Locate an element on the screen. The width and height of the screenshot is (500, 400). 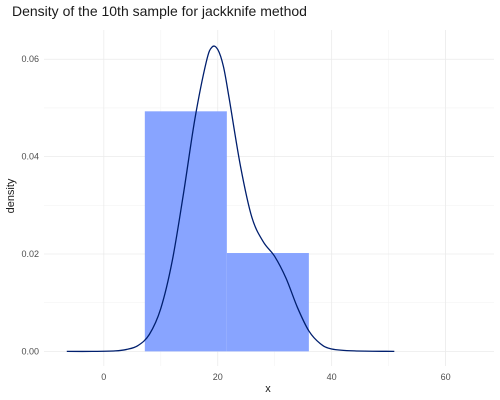
x-tick-labels: 0 20 40 60 is located at coordinates (275, 377).